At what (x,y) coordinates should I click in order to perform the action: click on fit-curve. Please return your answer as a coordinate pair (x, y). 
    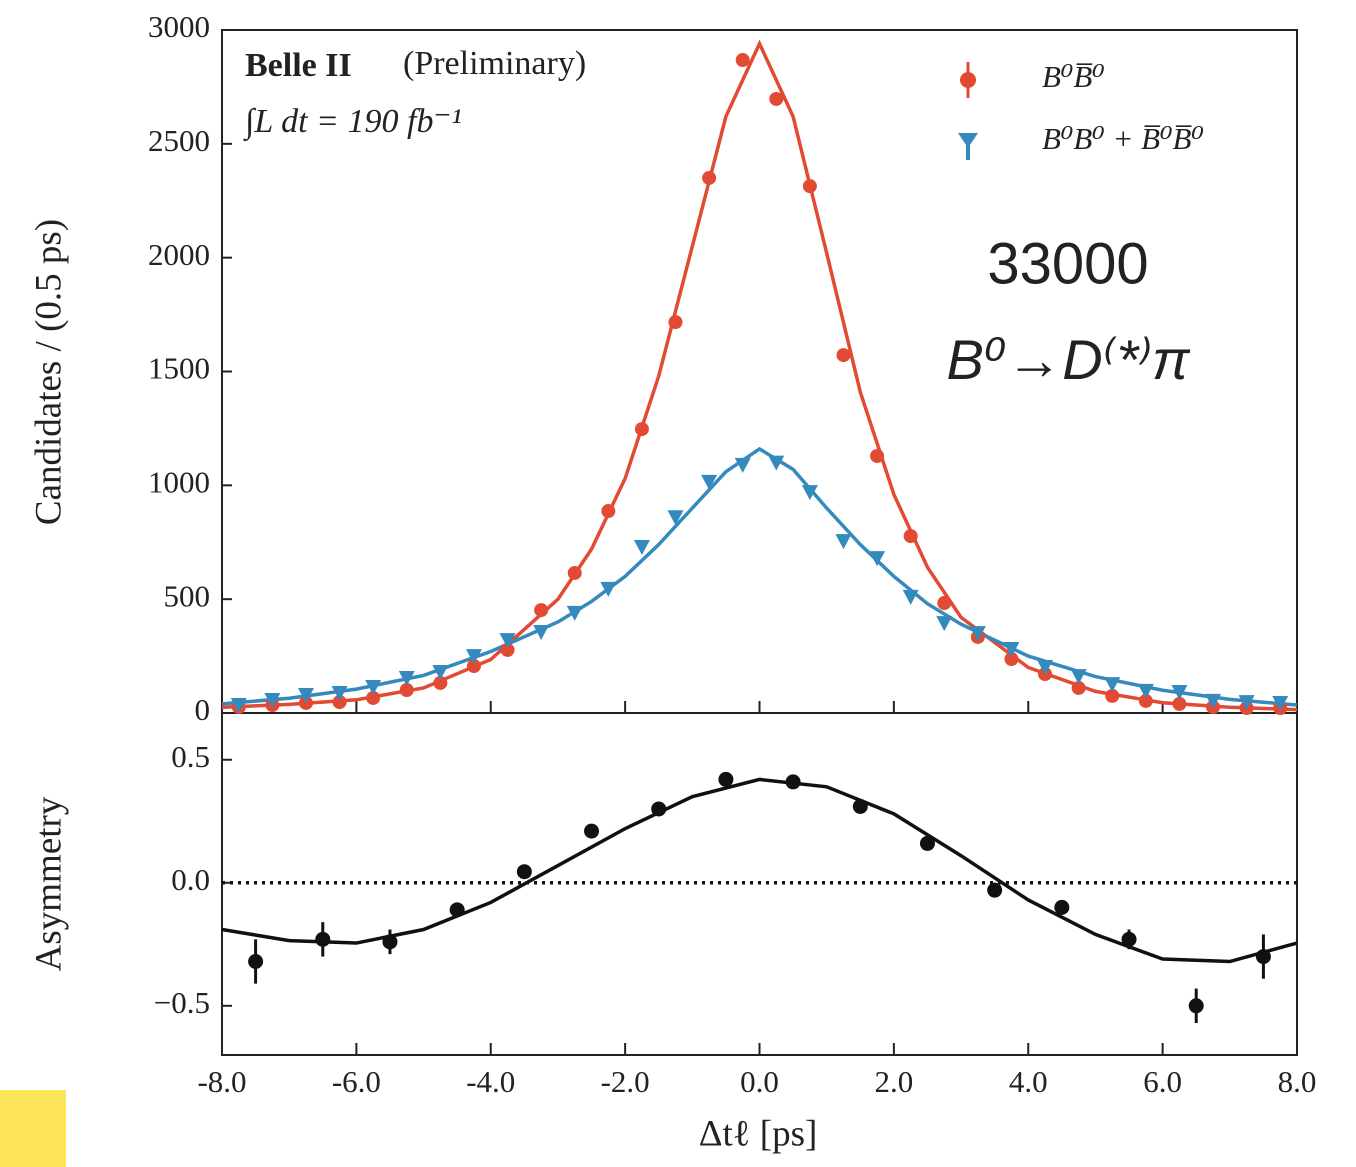
    Looking at the image, I should click on (759, 870).